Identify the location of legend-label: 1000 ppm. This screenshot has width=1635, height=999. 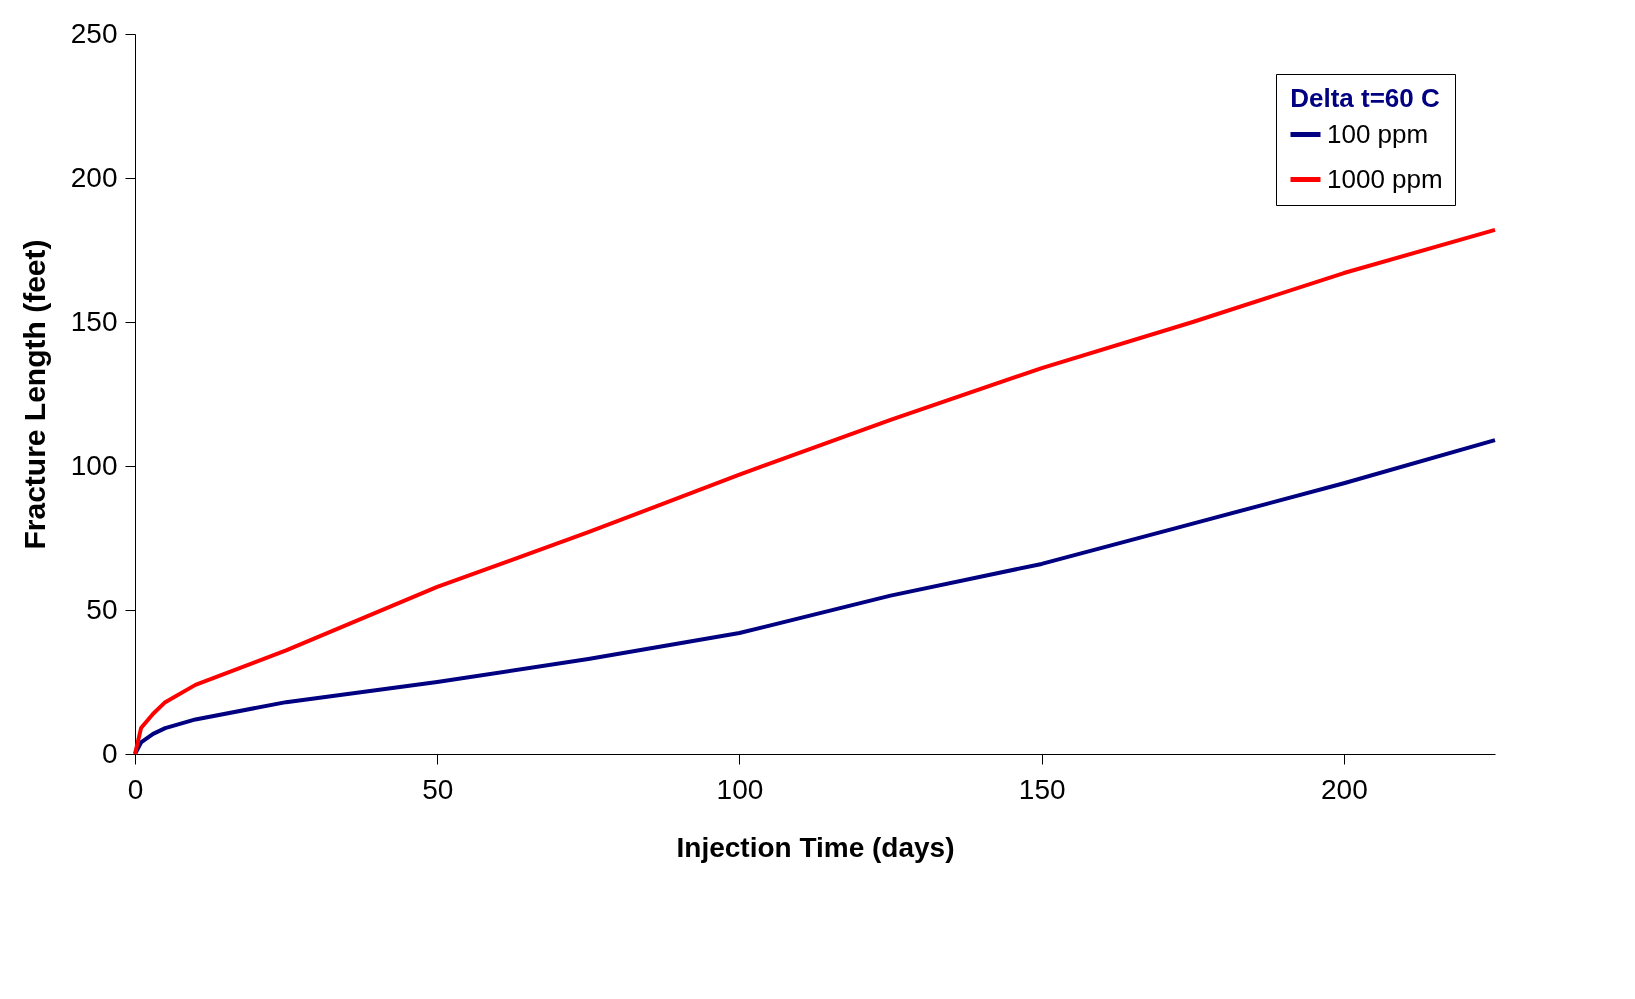
(1385, 178).